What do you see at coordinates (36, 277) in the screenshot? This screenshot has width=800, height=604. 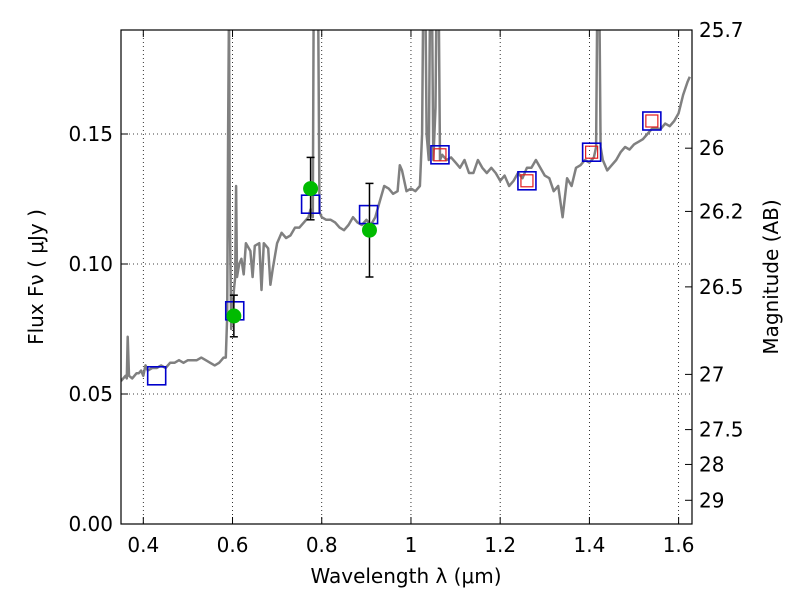 I see `y-axis-label: Flux Fν ( μJy )` at bounding box center [36, 277].